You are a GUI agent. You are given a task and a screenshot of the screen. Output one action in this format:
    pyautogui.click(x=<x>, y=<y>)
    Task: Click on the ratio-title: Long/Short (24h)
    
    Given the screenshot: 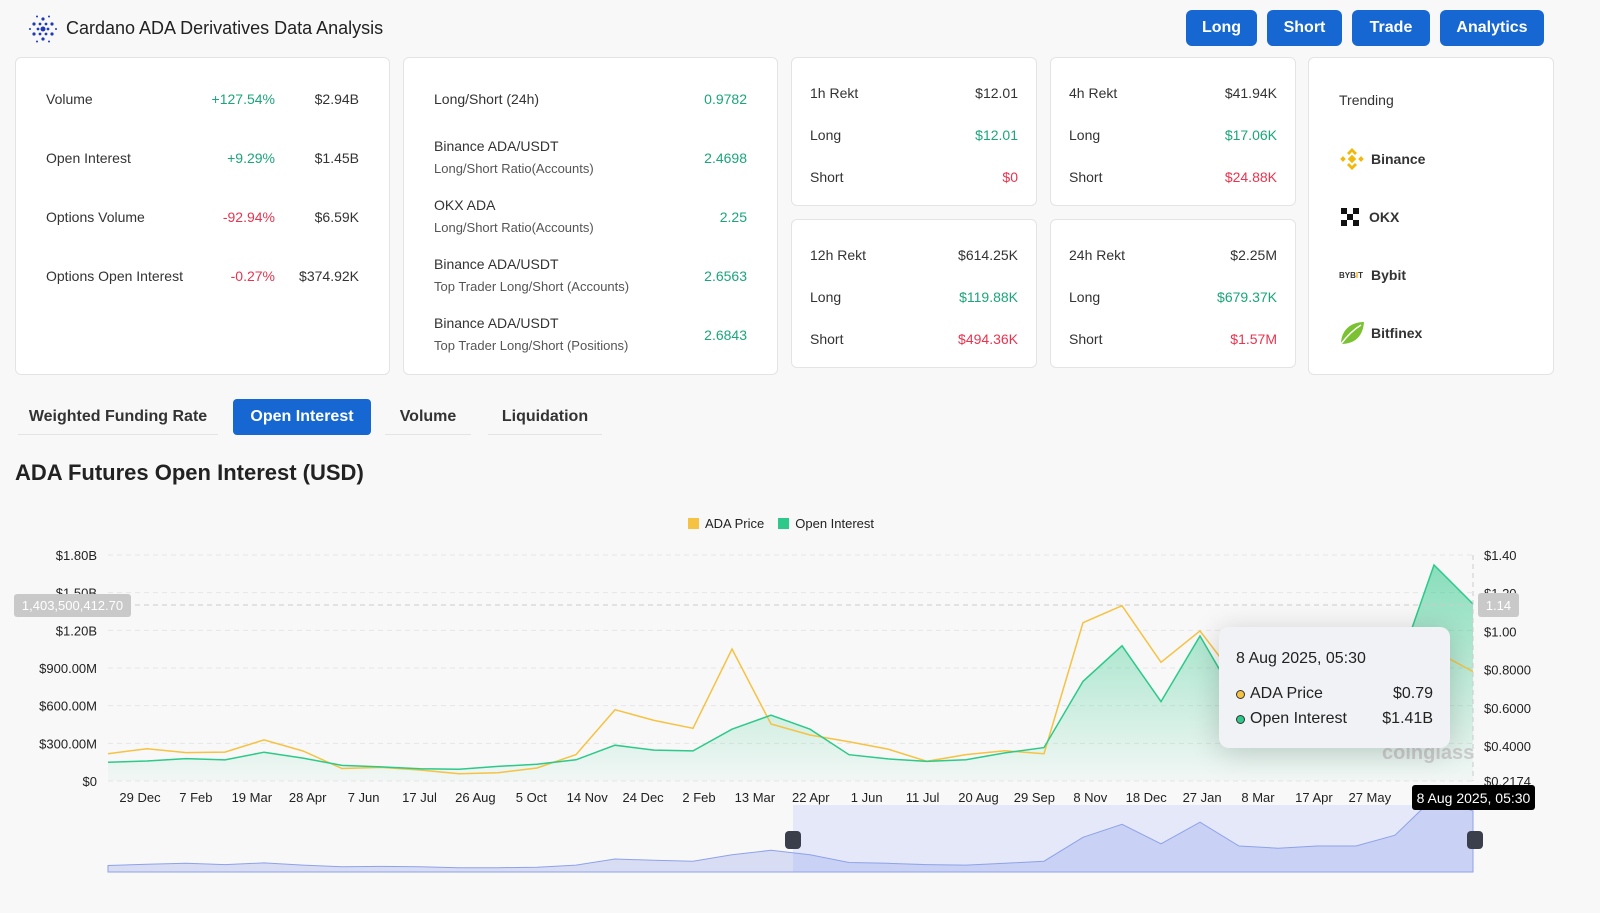 What is the action you would take?
    pyautogui.click(x=487, y=99)
    